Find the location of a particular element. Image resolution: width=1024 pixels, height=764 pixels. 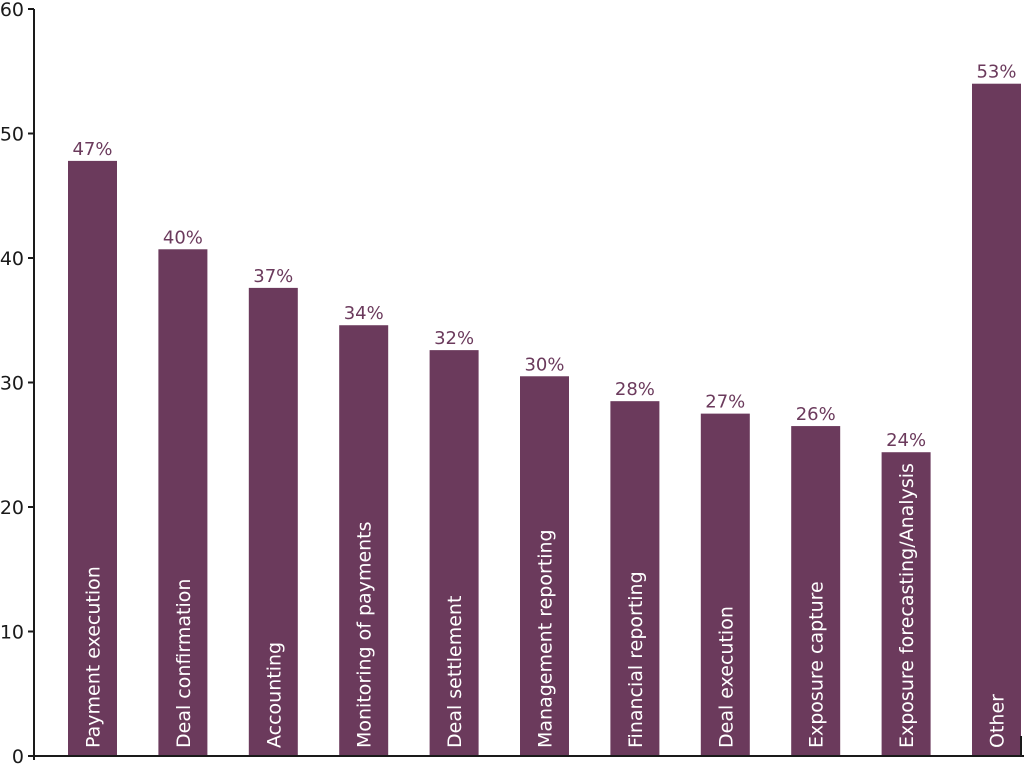

category-label-3: Accounting is located at coordinates (274, 695).